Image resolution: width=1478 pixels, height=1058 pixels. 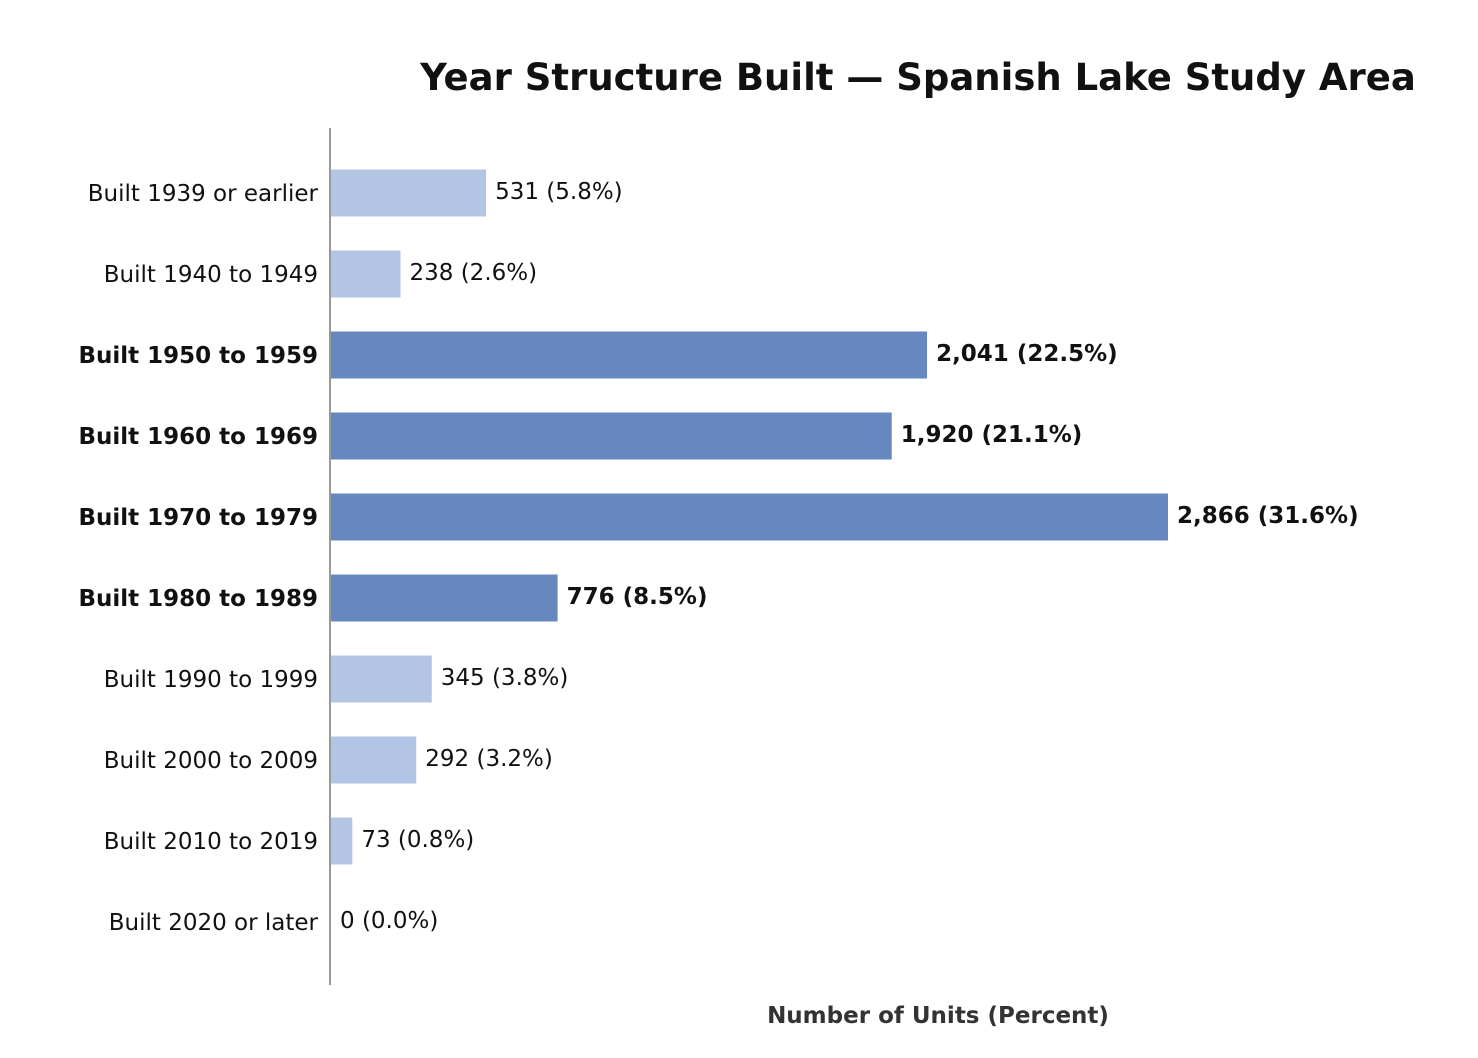 I want to click on category-label: Built 1939 or earlier, so click(x=203, y=194).